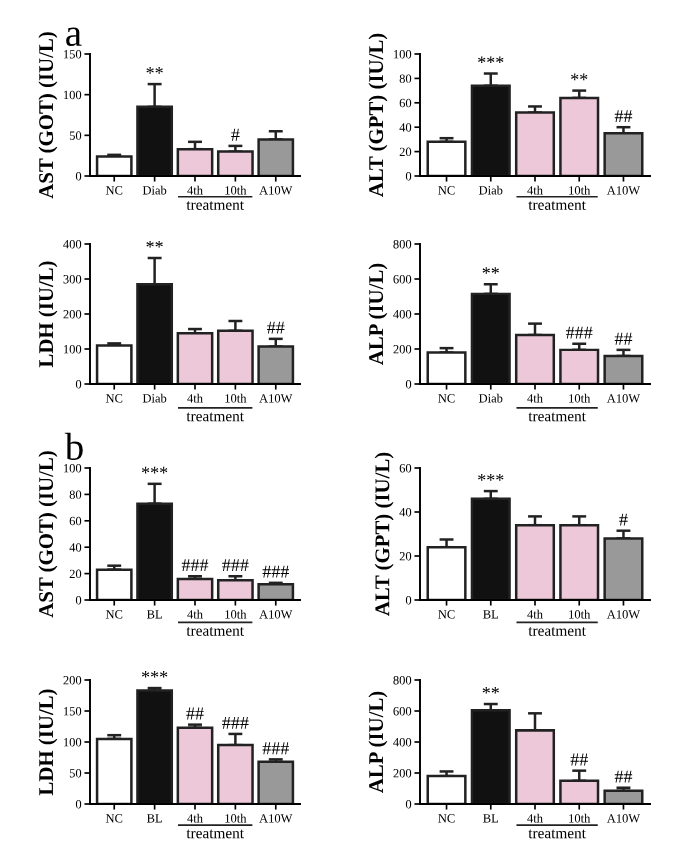 The height and width of the screenshot is (862, 682). I want to click on chart-title: a, so click(74, 37).